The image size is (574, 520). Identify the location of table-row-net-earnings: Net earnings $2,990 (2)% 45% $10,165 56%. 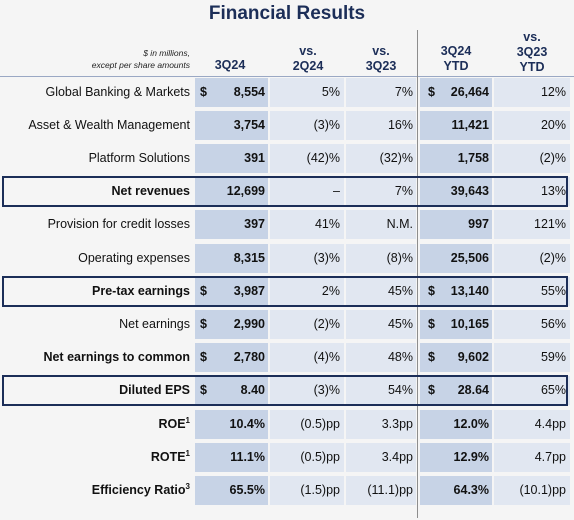
(287, 324).